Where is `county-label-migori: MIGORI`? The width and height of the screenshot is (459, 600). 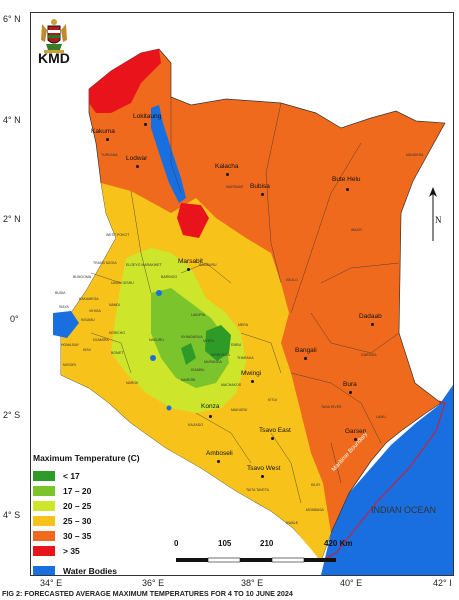 county-label-migori: MIGORI is located at coordinates (69, 365).